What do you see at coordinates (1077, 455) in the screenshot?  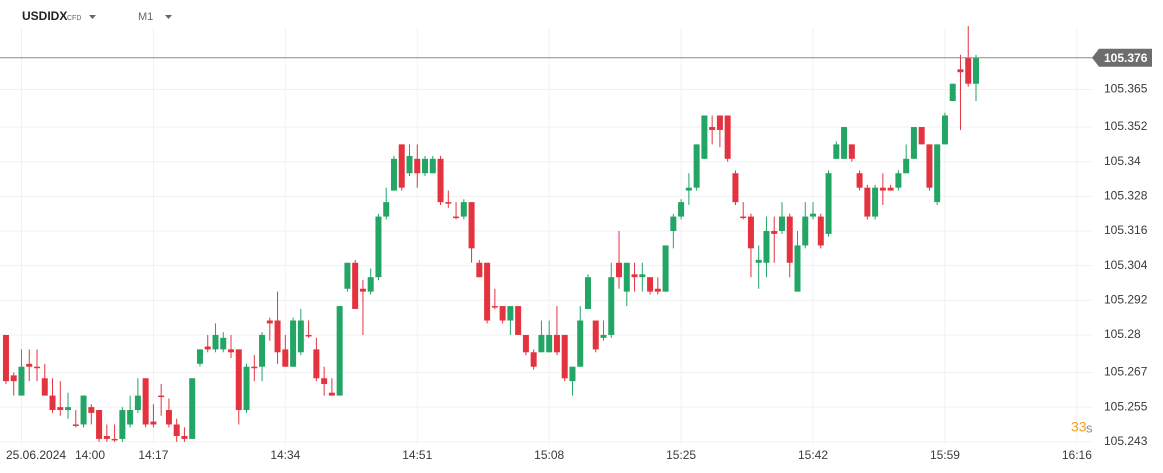 I see `x-tick-label: 16:16` at bounding box center [1077, 455].